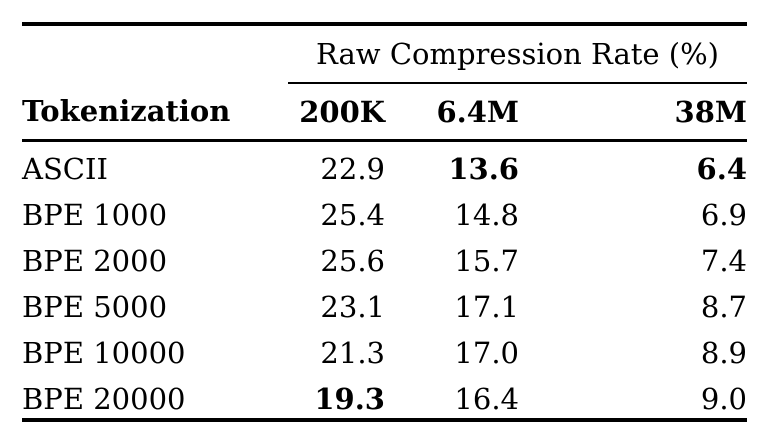  Describe the element at coordinates (723, 215) in the screenshot. I see `value-cell: 6.9` at that location.